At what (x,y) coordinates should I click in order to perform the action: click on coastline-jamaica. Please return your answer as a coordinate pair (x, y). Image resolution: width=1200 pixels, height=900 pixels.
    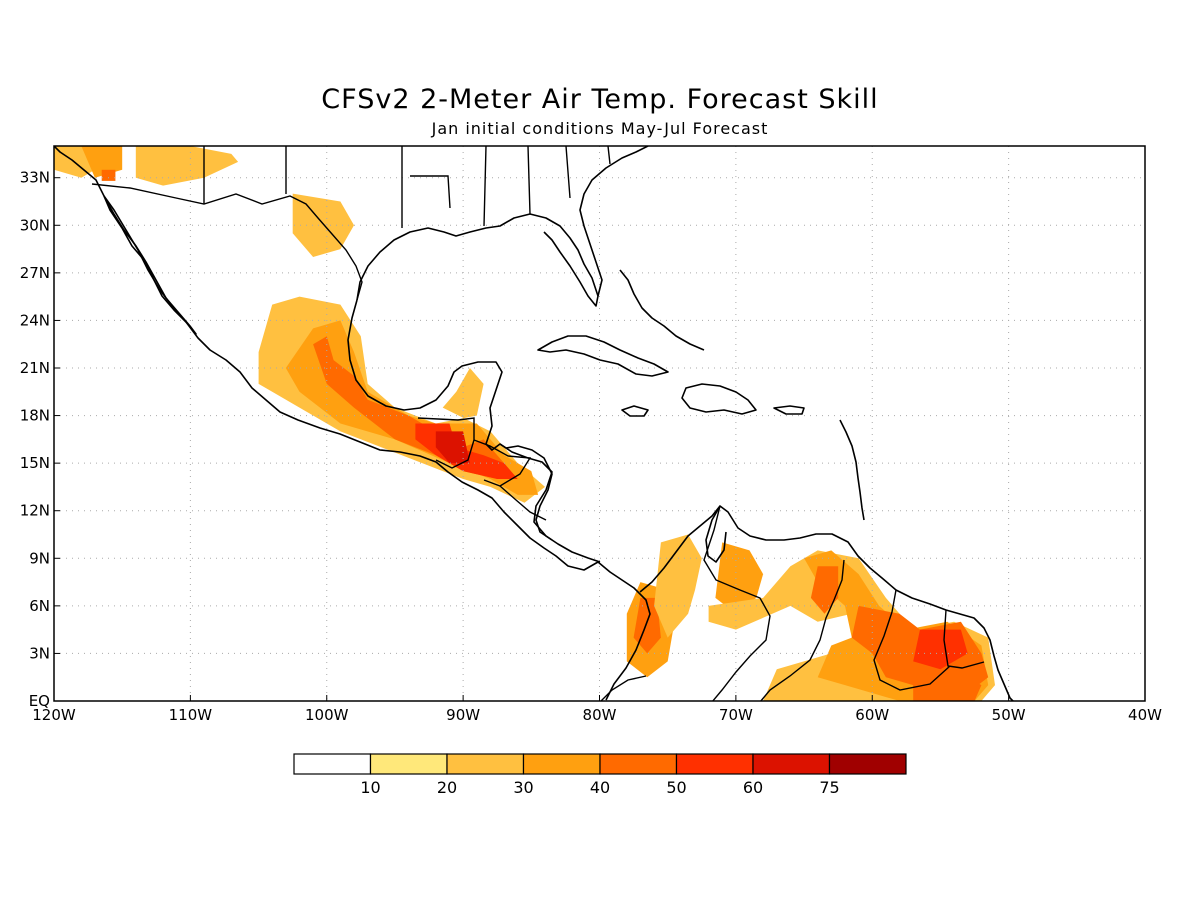
    Looking at the image, I should click on (635, 411).